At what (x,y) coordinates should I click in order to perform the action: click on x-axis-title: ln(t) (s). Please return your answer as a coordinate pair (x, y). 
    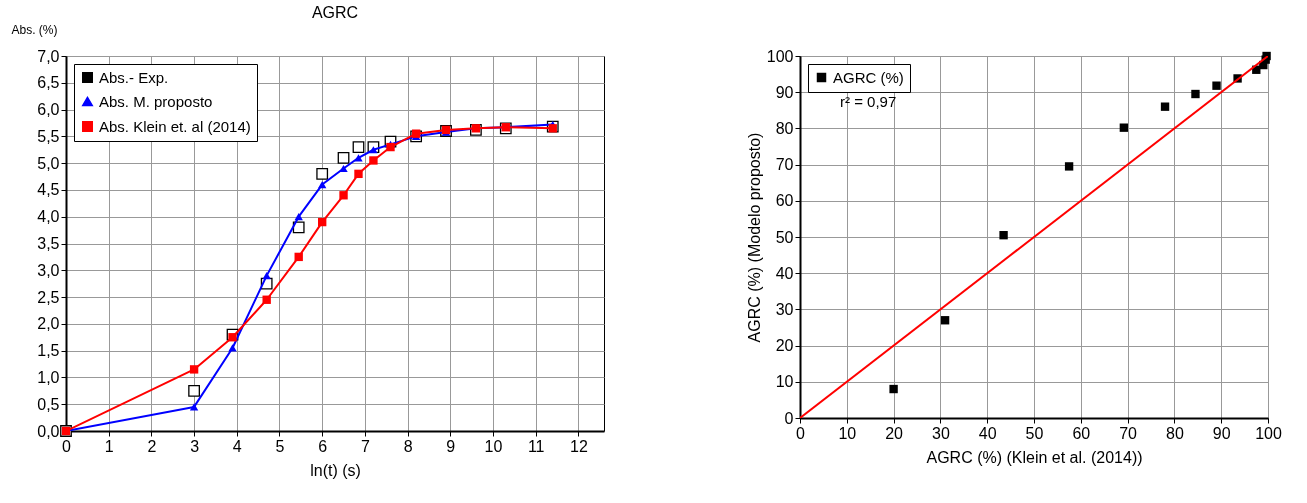
    Looking at the image, I should click on (335, 470).